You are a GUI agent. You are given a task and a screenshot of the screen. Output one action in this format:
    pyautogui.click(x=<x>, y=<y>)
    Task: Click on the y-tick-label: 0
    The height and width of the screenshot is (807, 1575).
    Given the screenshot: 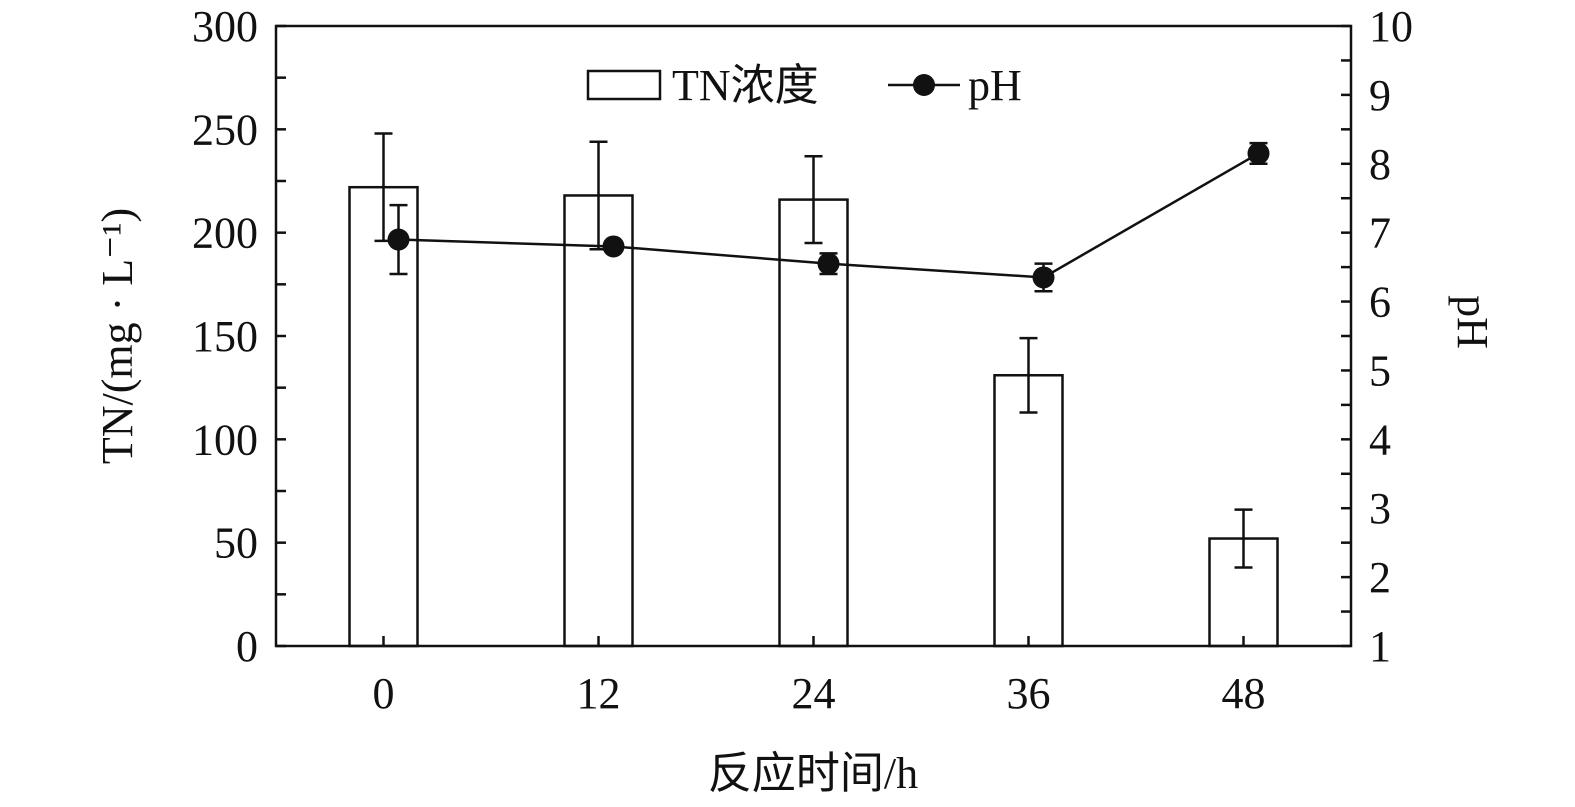 What is the action you would take?
    pyautogui.click(x=247, y=646)
    